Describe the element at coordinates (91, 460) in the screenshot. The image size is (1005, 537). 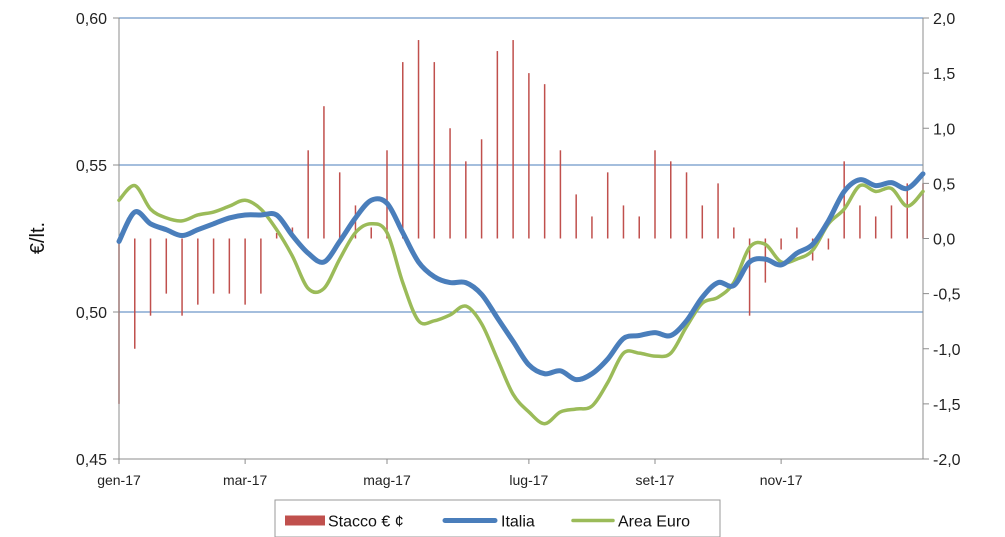
I see `y-tick-label: 0,45` at that location.